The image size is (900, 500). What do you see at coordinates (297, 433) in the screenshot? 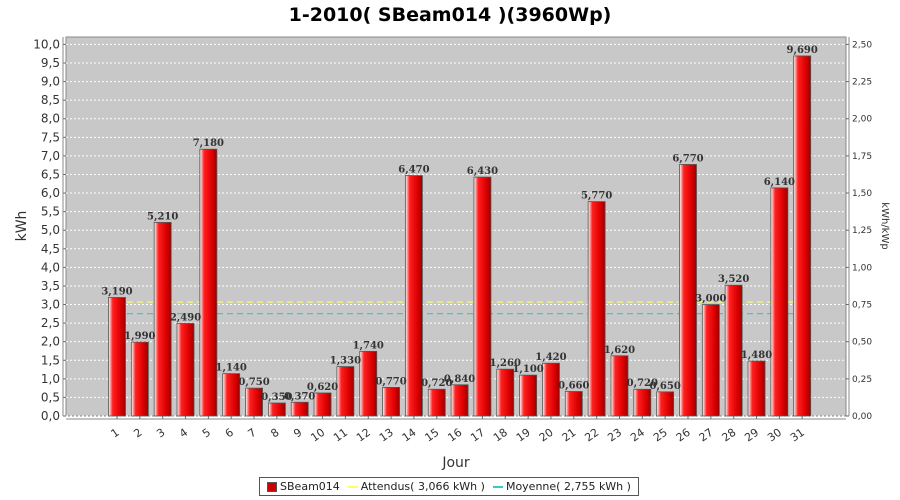
I see `x-tick-label: 9` at bounding box center [297, 433].